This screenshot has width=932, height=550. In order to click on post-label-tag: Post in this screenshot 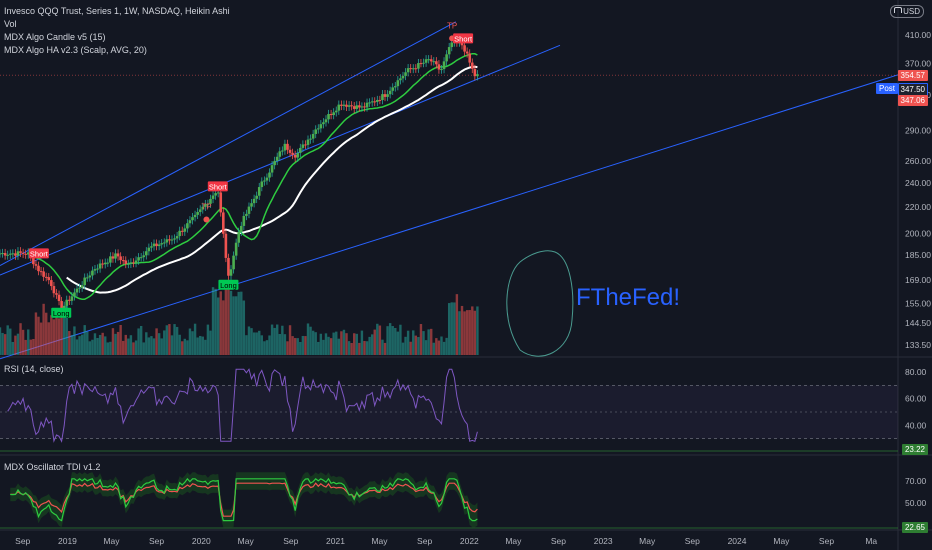, I will do `click(886, 88)`.